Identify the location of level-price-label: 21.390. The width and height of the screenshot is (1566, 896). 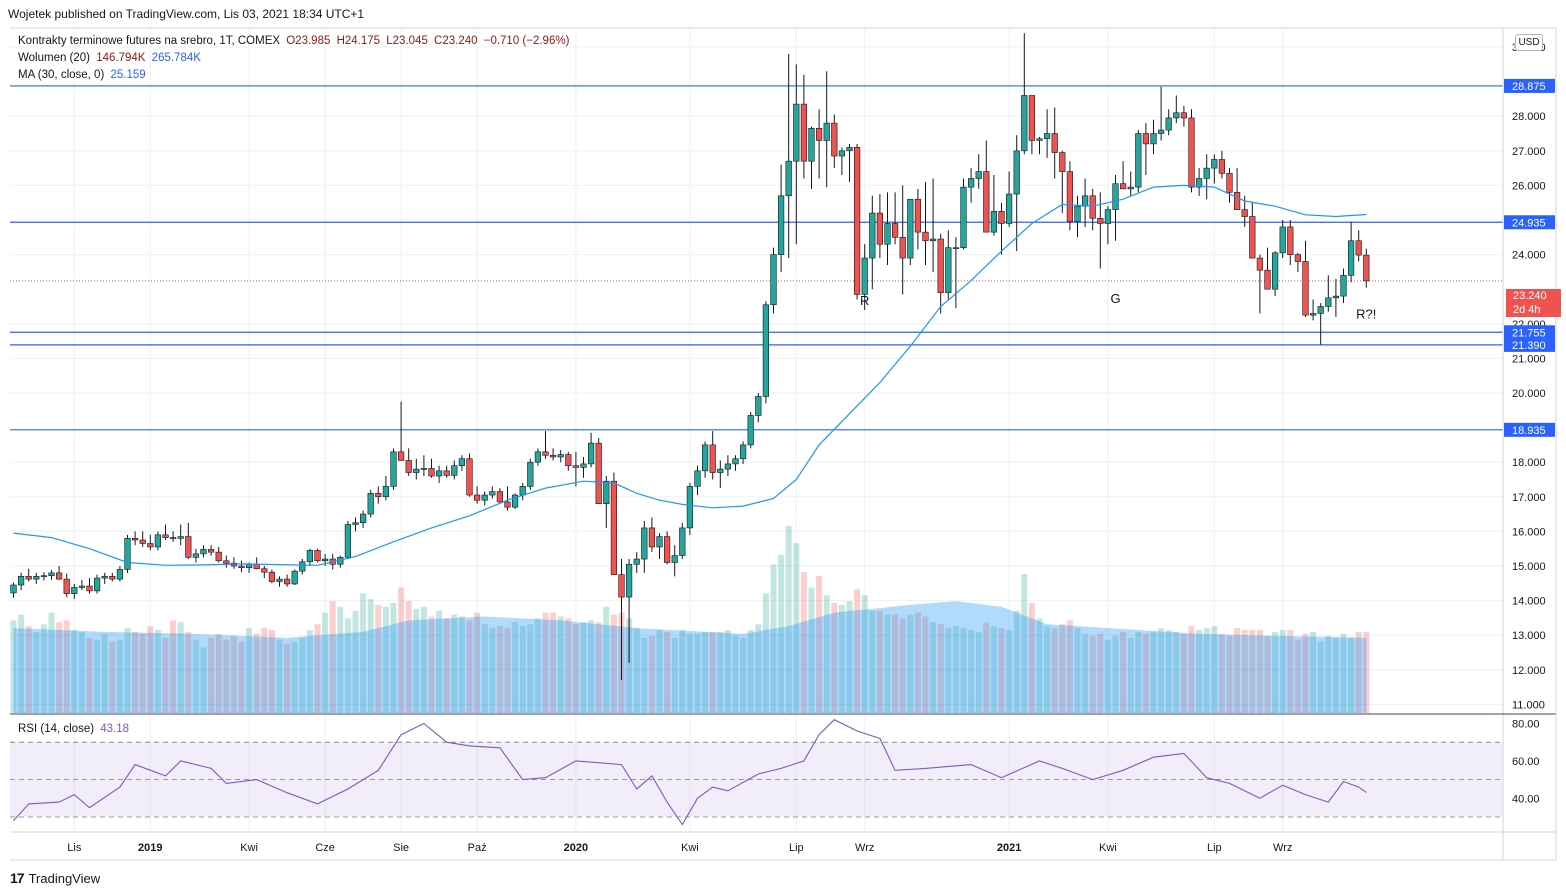
(1529, 346).